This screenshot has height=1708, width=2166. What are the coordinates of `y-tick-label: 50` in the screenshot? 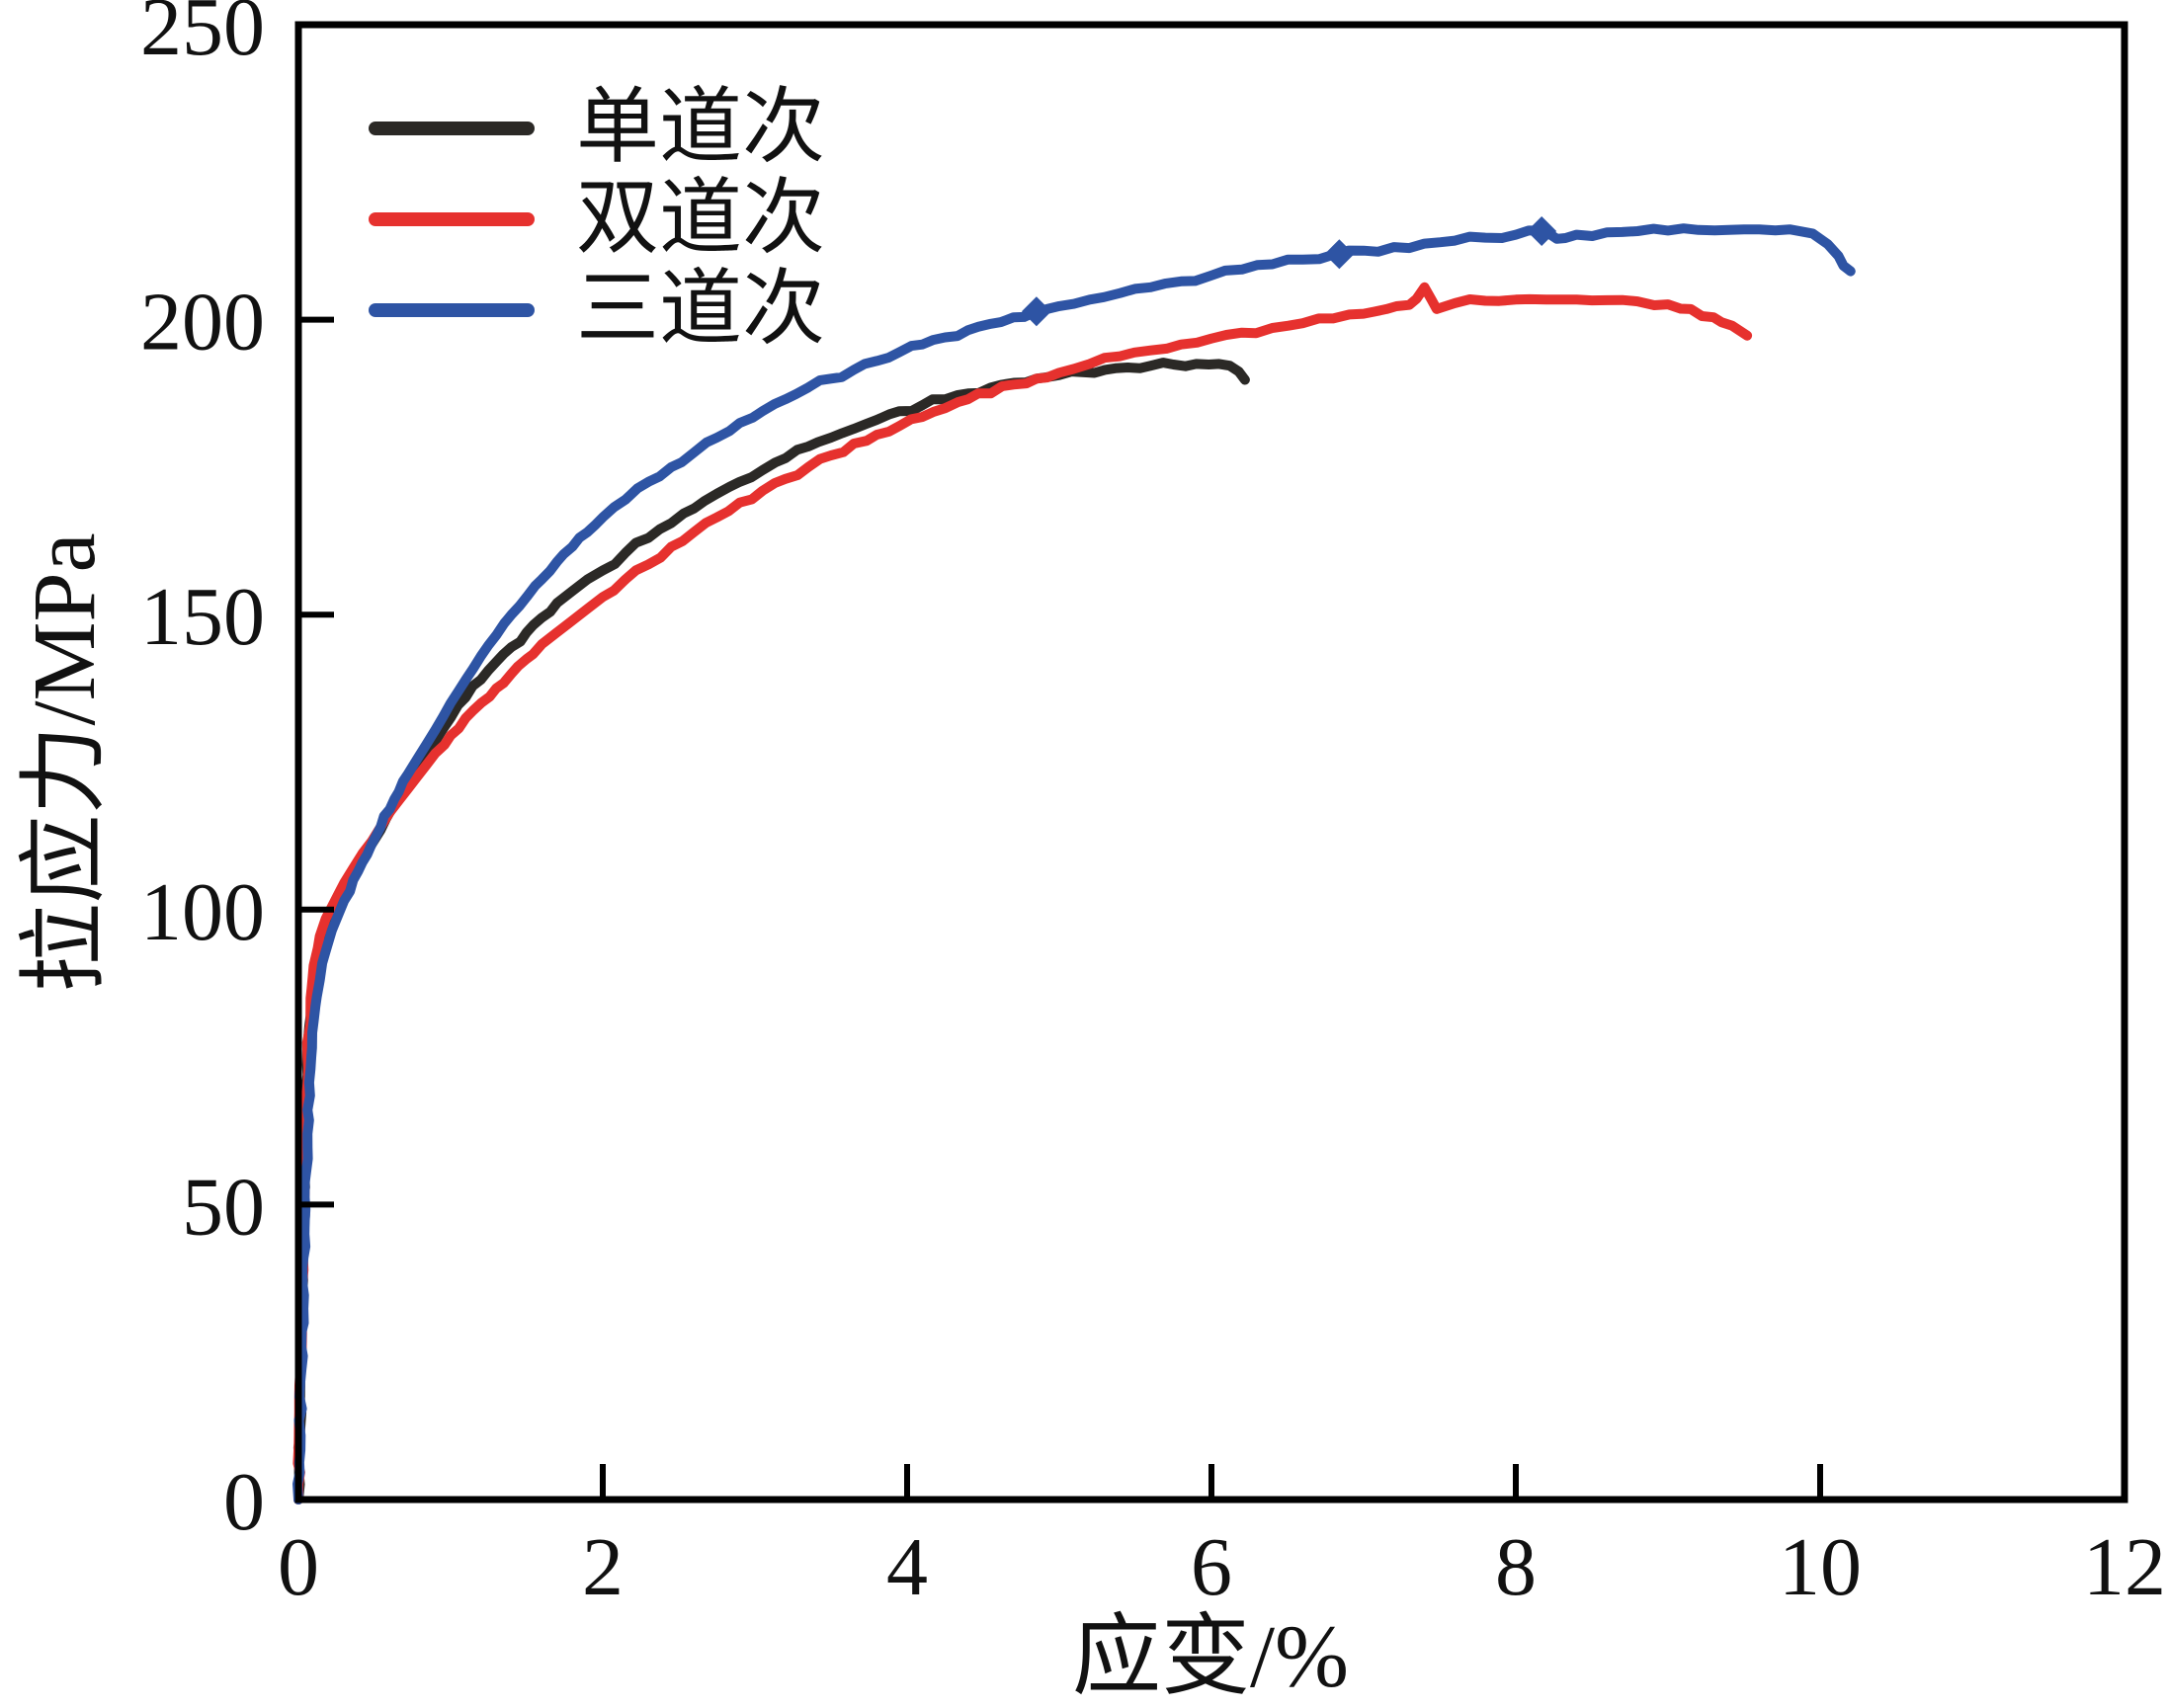 It's located at (224, 1207).